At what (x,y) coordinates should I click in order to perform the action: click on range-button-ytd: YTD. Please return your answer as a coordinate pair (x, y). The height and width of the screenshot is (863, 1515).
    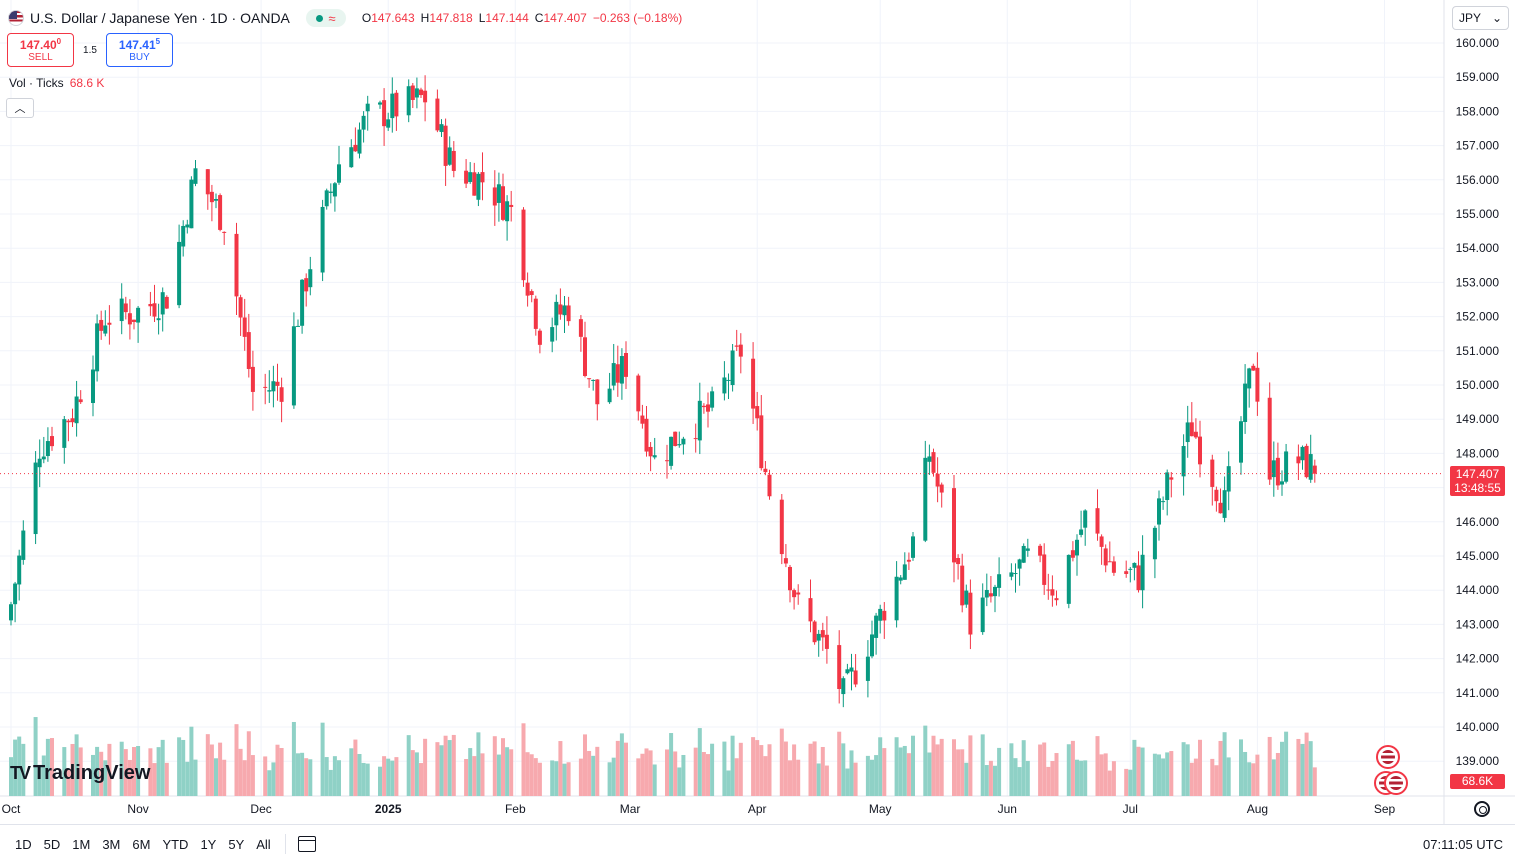
    Looking at the image, I should click on (175, 844).